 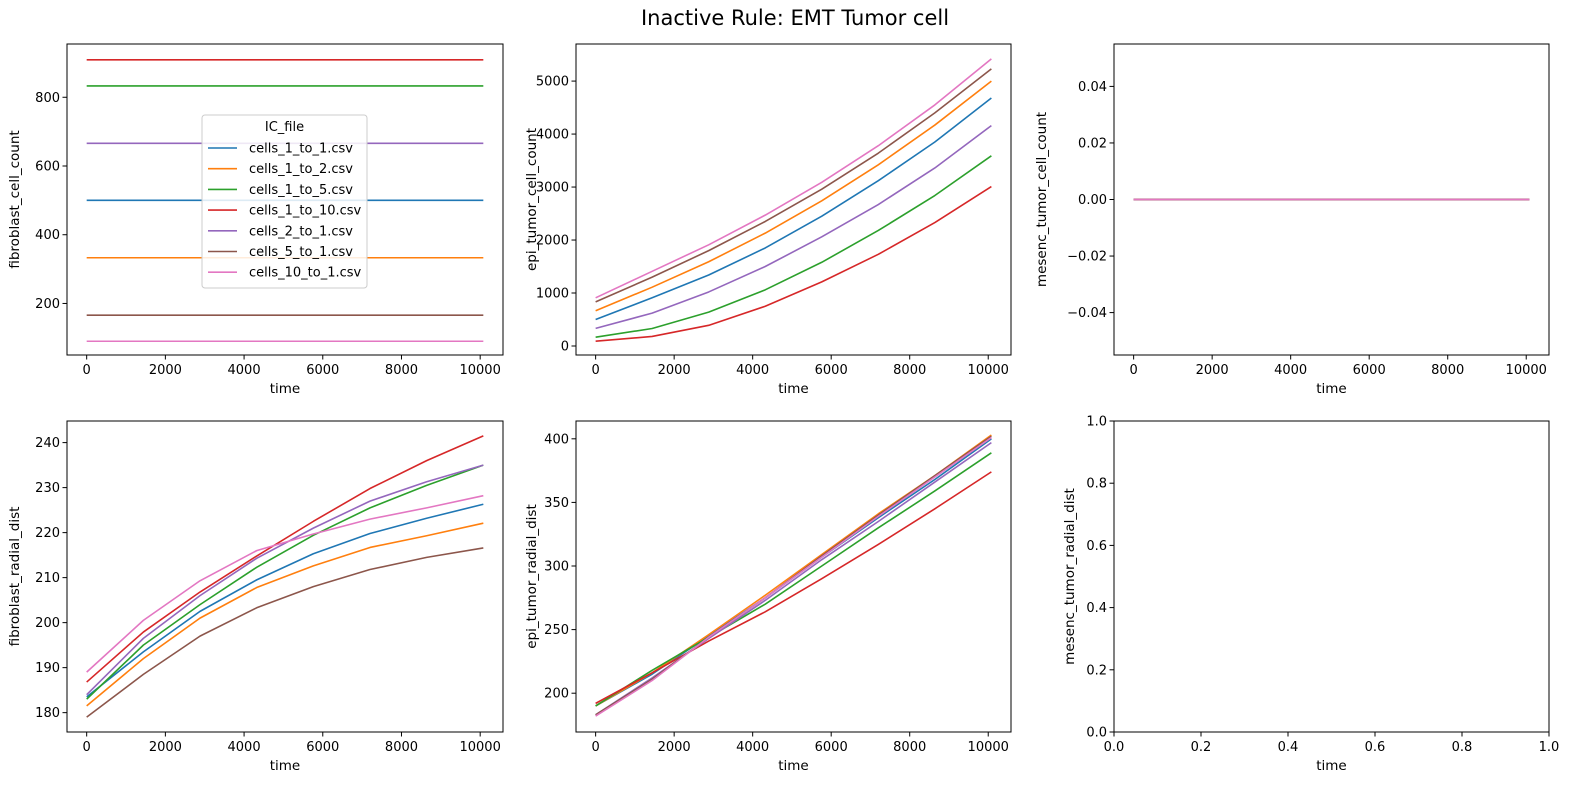 I want to click on x-tick-label: 0.0, so click(x=1114, y=747).